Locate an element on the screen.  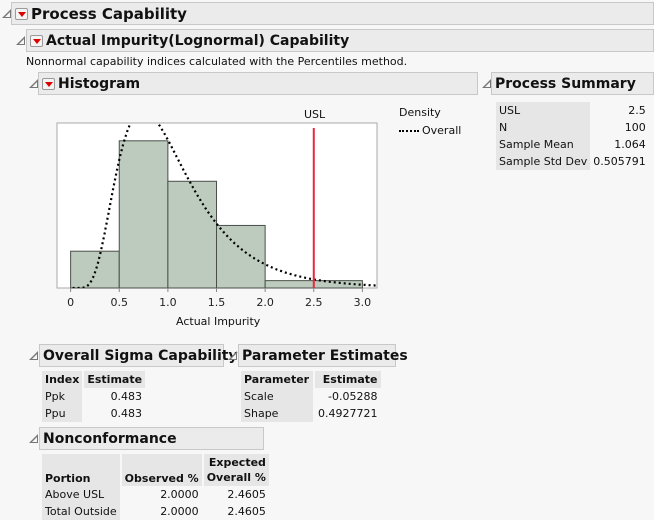
table-header-row: Index Estimate is located at coordinates (94, 379).